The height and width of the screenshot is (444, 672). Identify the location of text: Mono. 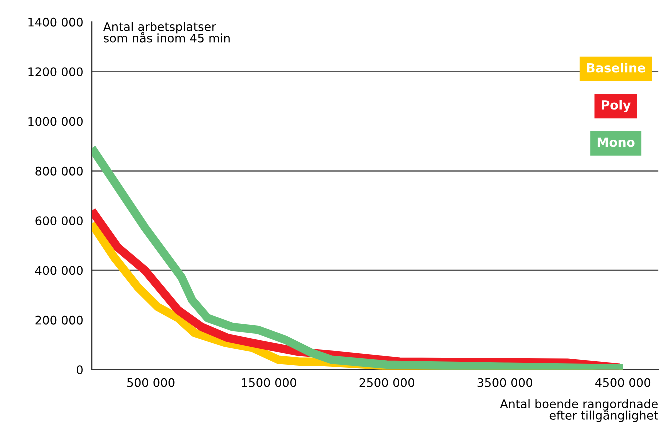
(616, 143).